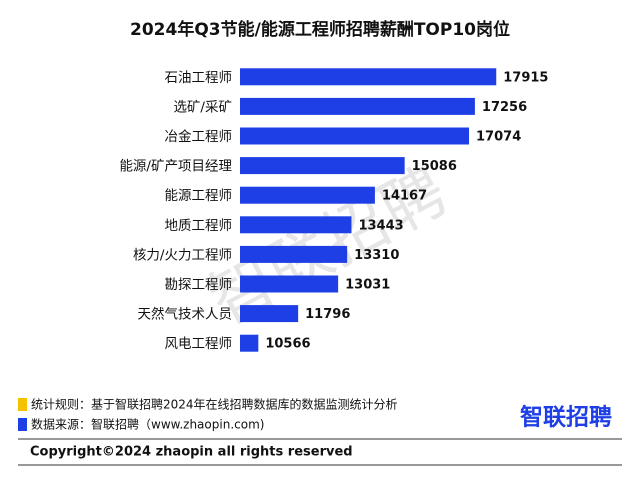 This screenshot has height=477, width=640. Describe the element at coordinates (566, 417) in the screenshot. I see `logo: 智联招聘` at that location.